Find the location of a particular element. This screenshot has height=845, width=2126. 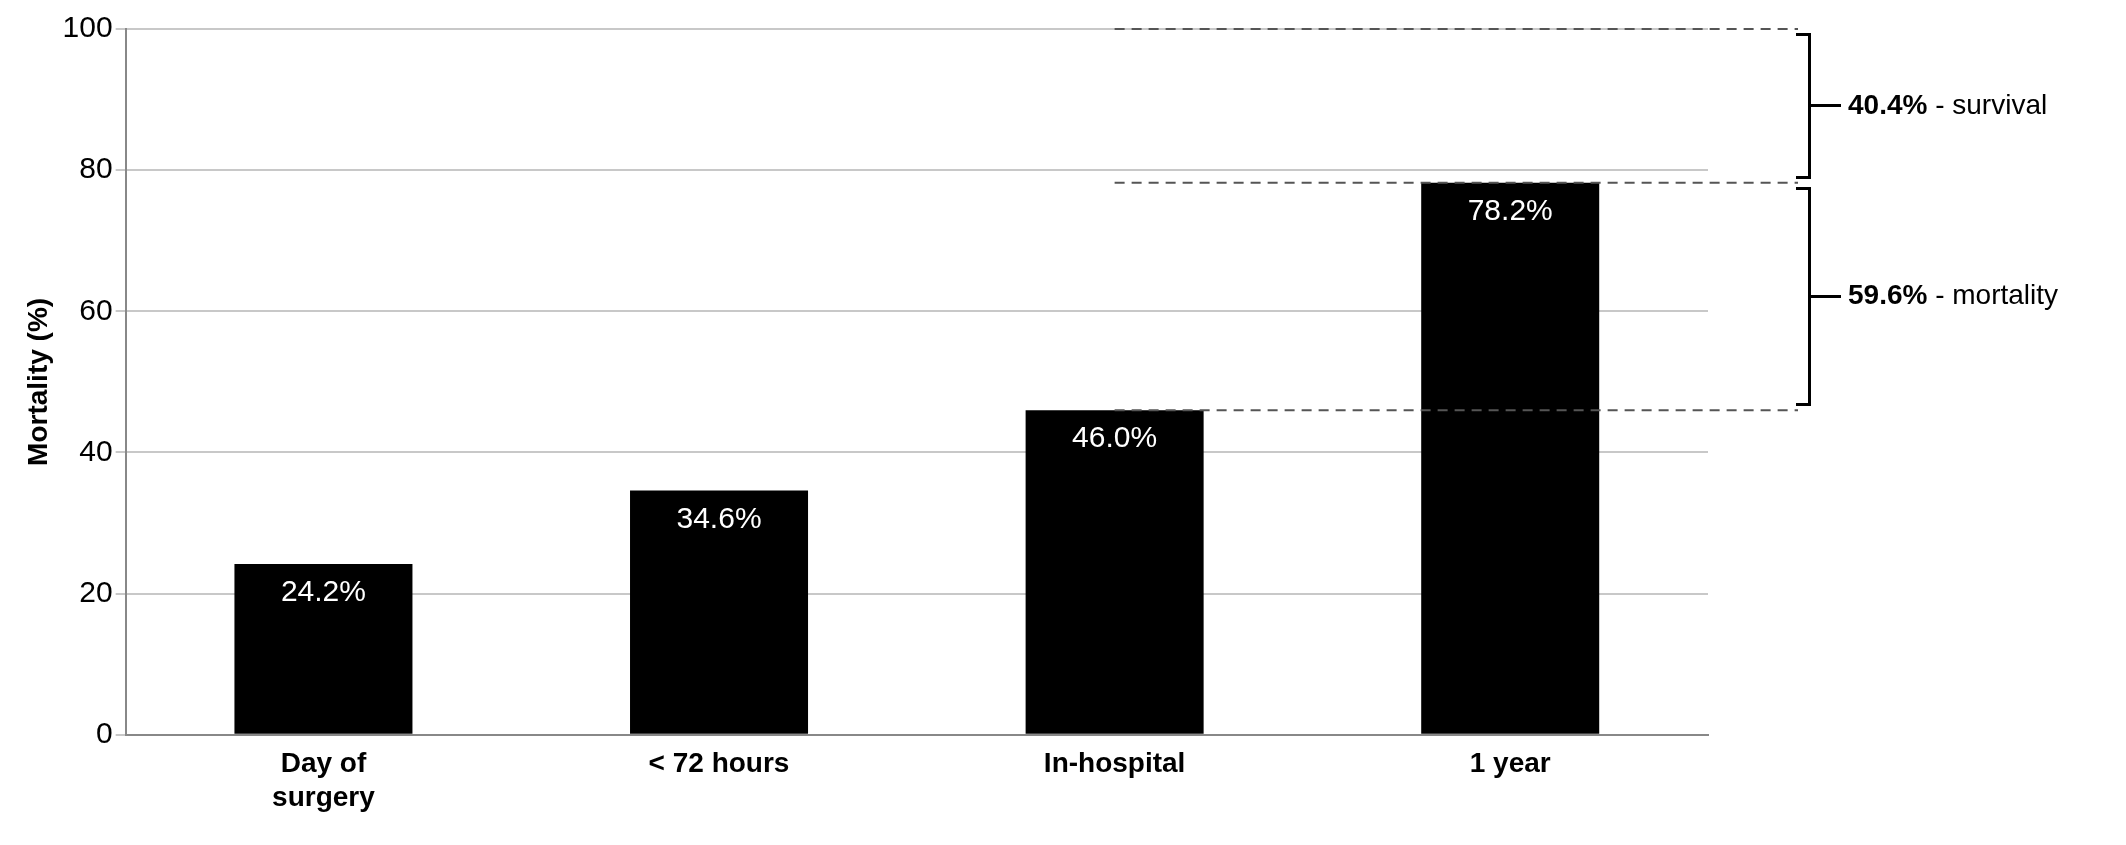

y-tick-label: 80 is located at coordinates (96, 168).